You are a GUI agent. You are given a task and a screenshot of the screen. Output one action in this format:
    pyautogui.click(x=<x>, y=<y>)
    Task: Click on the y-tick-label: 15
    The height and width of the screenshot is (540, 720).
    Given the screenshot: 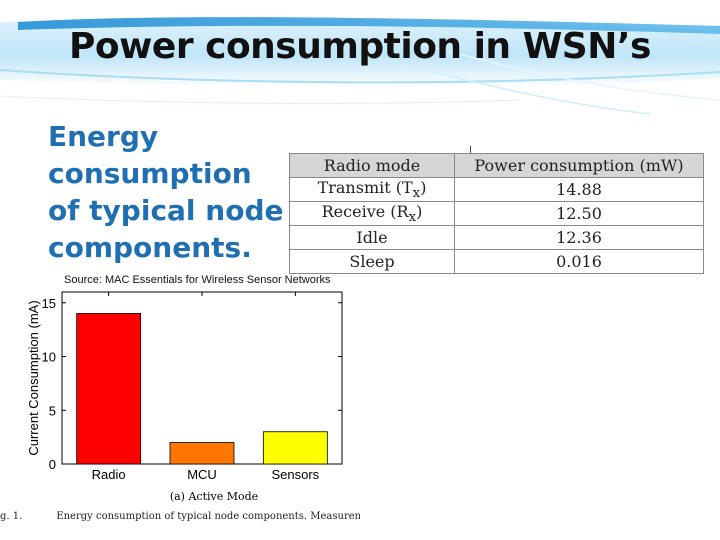 What is the action you would take?
    pyautogui.click(x=49, y=303)
    